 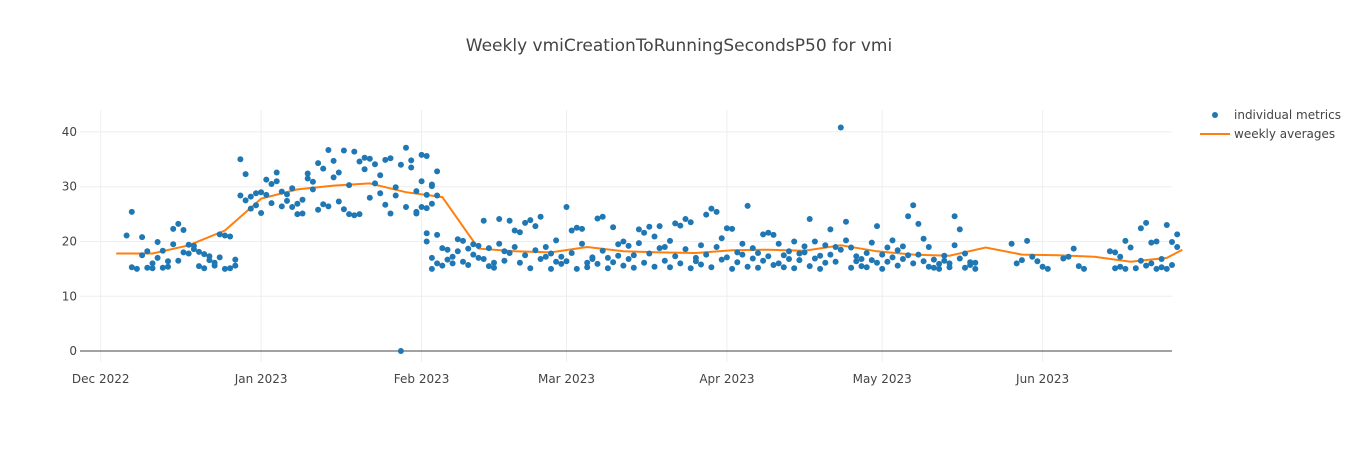 I want to click on x-tick-label: Apr 2023, so click(x=726, y=379).